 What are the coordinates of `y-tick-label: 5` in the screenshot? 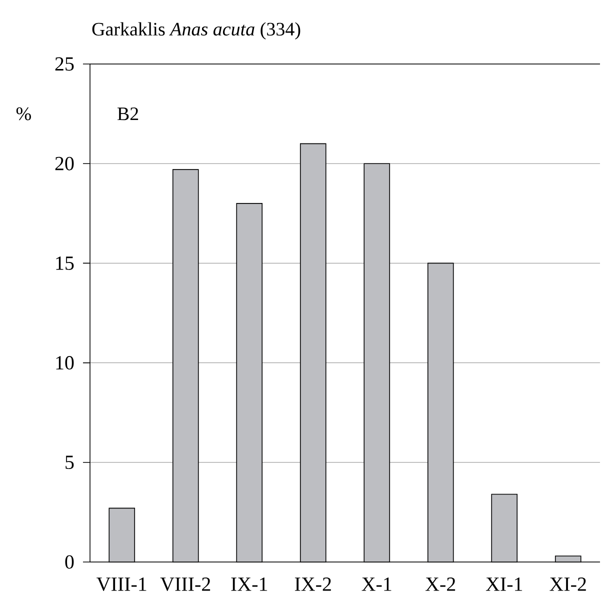 It's located at (70, 463).